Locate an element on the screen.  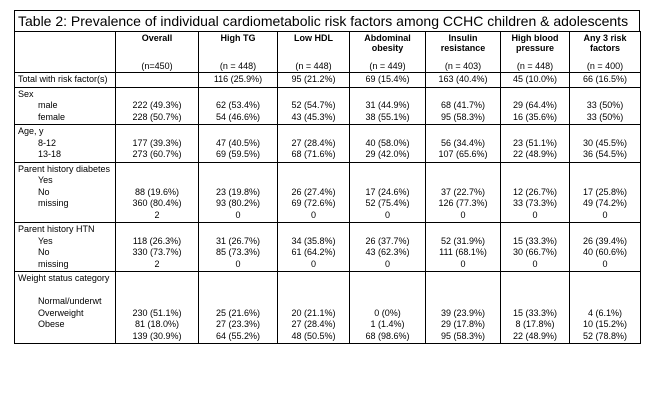
cell-value: 27 (23.3%) is located at coordinates (238, 324).